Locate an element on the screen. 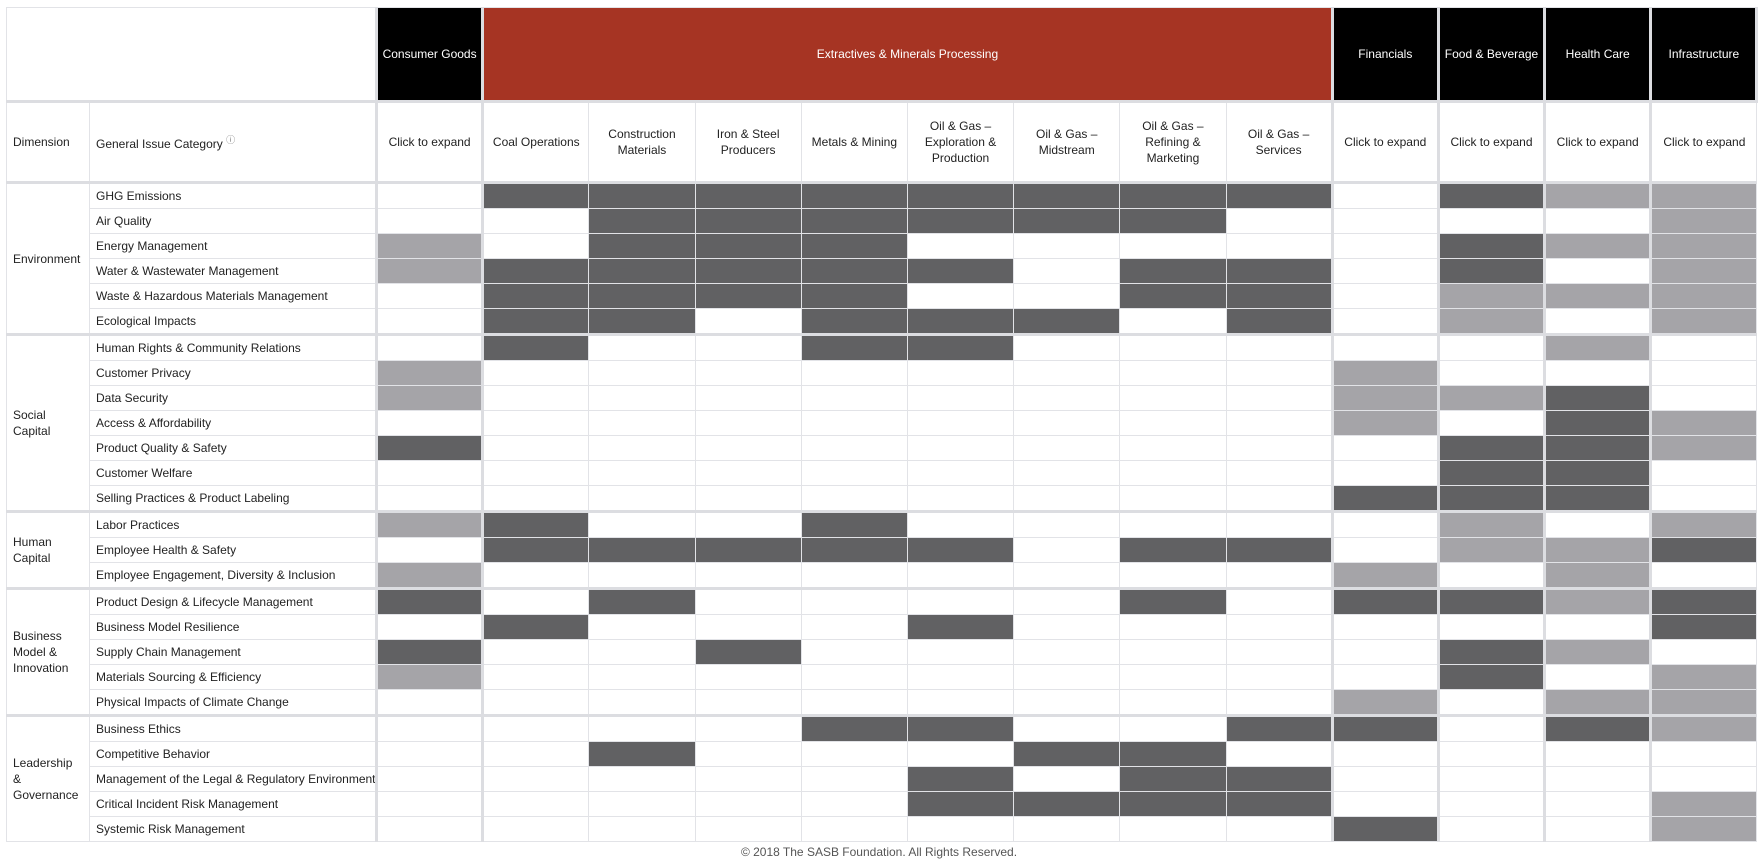  info-icon: ⓘ is located at coordinates (231, 140).